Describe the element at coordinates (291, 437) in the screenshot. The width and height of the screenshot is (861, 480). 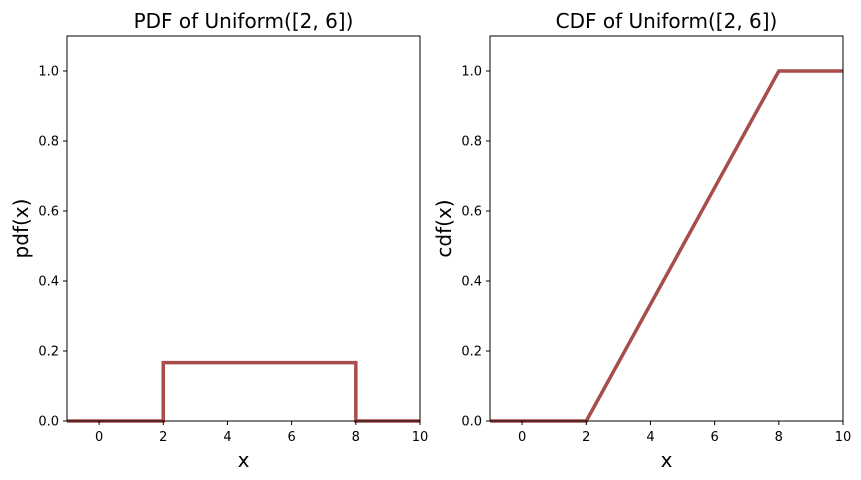
I see `pdf-x-tick-label: 6` at that location.